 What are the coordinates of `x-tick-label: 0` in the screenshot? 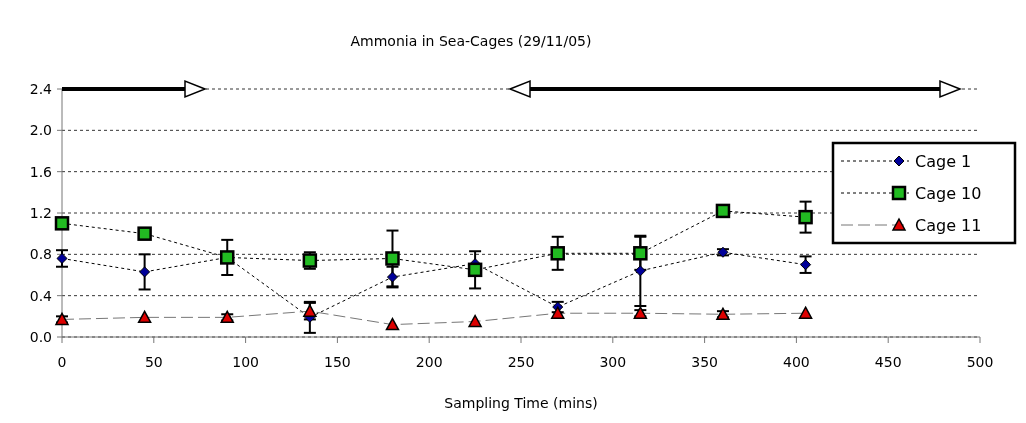 It's located at (62, 362).